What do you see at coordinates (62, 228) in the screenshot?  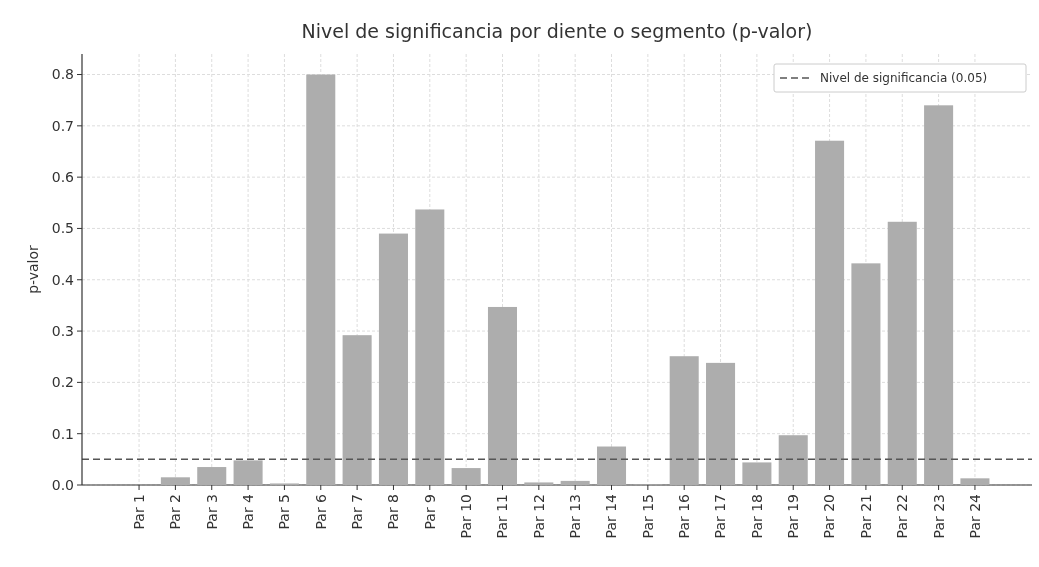 I see `y-tick-label: 0.5` at bounding box center [62, 228].